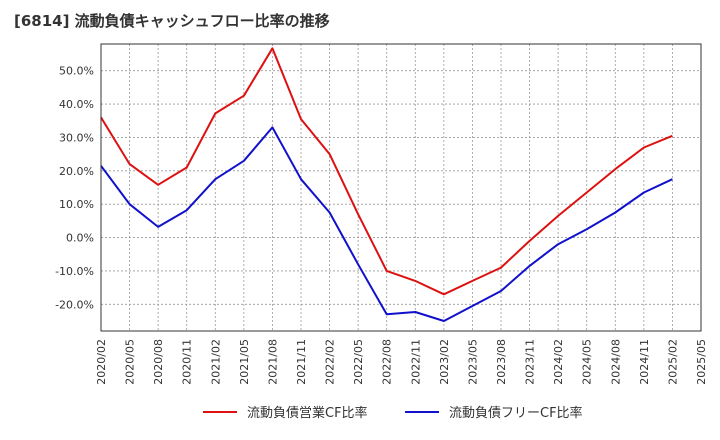 The height and width of the screenshot is (440, 720). What do you see at coordinates (101, 362) in the screenshot?
I see `x-tick-label: 2020/02` at bounding box center [101, 362].